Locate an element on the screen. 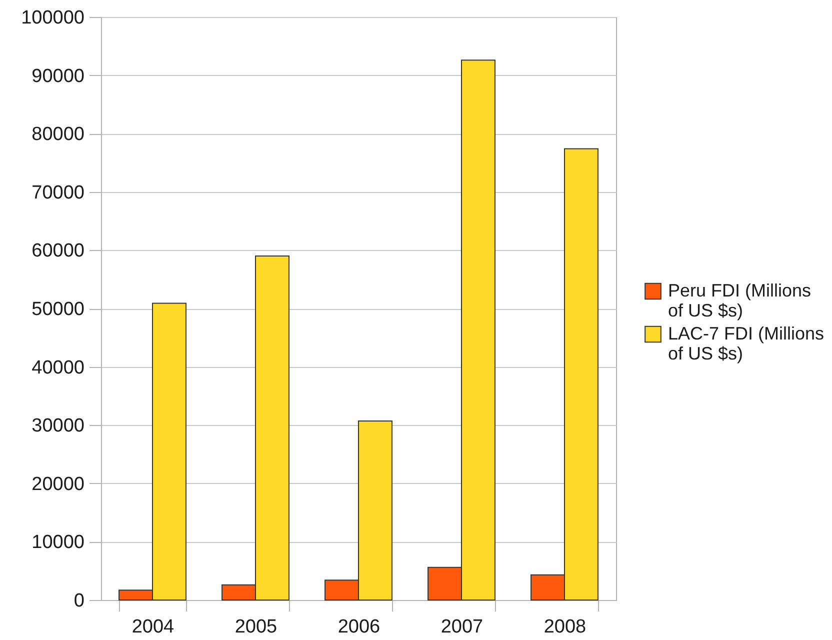 This screenshot has height=640, width=832. y-tick-label: 90000 is located at coordinates (58, 76).